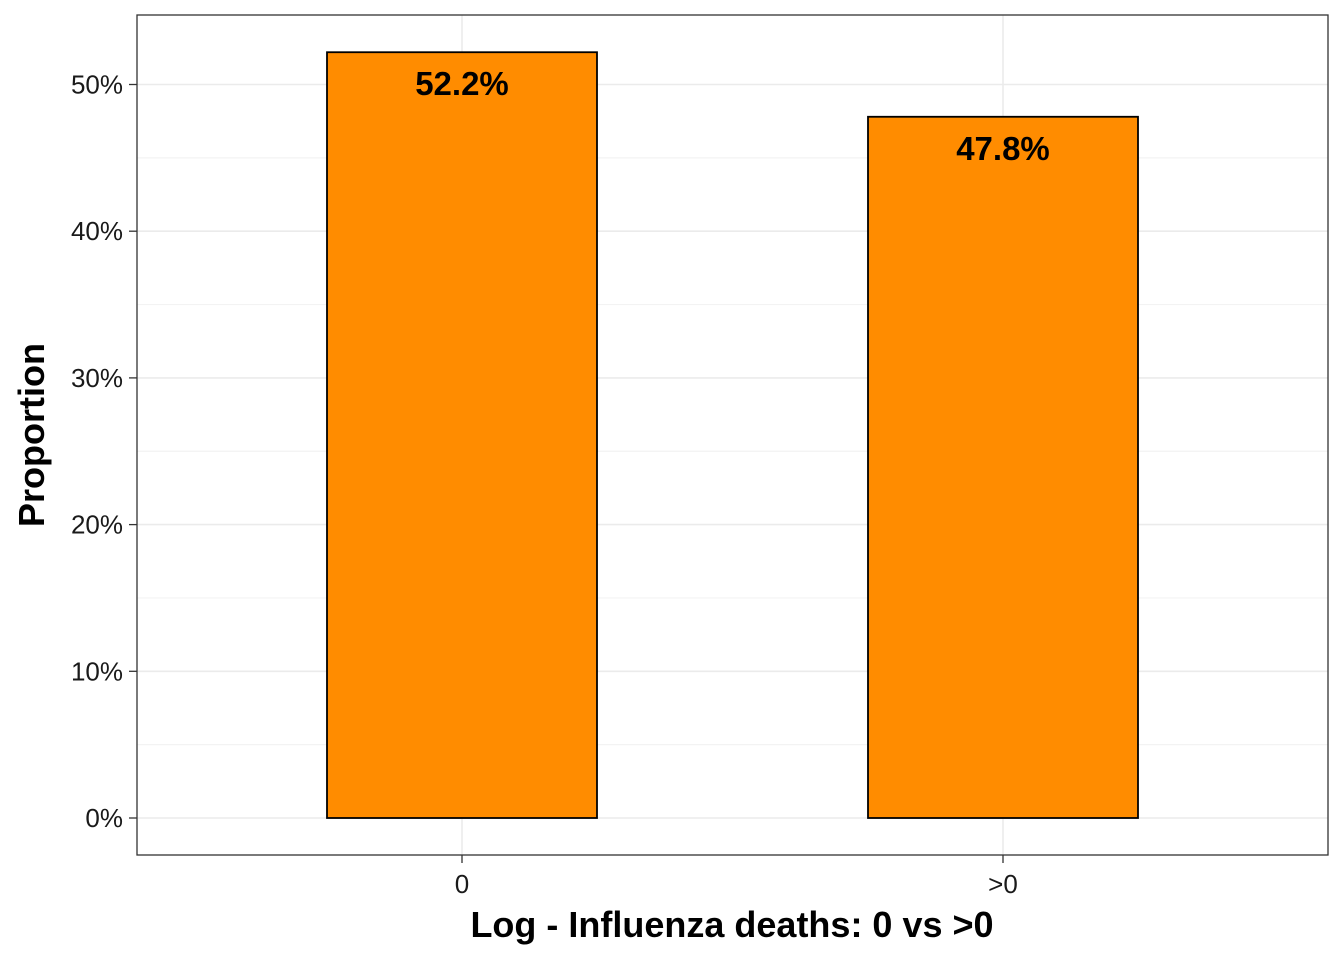 The height and width of the screenshot is (960, 1344). Describe the element at coordinates (732, 116) in the screenshot. I see `bar-labels-group: 52.2% 47.8%` at that location.